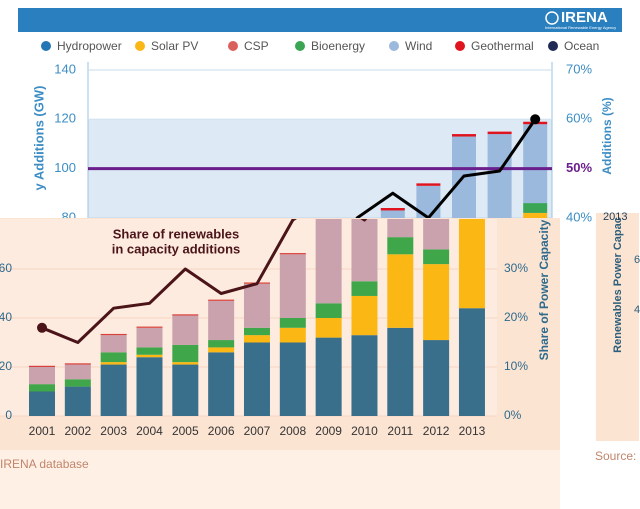 This screenshot has height=509, width=640. I want to click on source-bg, so click(280, 479).